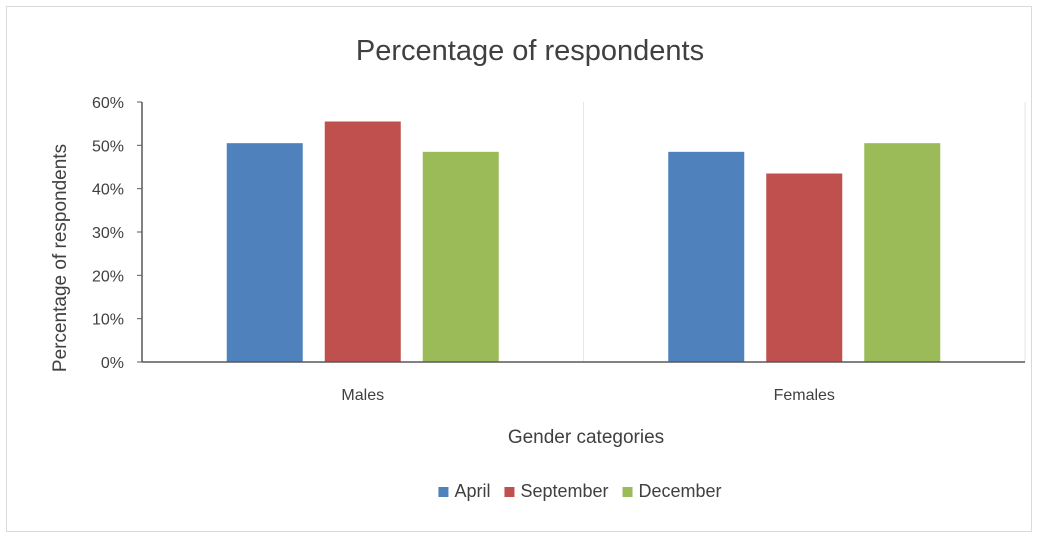  What do you see at coordinates (472, 491) in the screenshot?
I see `legend-label-april: April` at bounding box center [472, 491].